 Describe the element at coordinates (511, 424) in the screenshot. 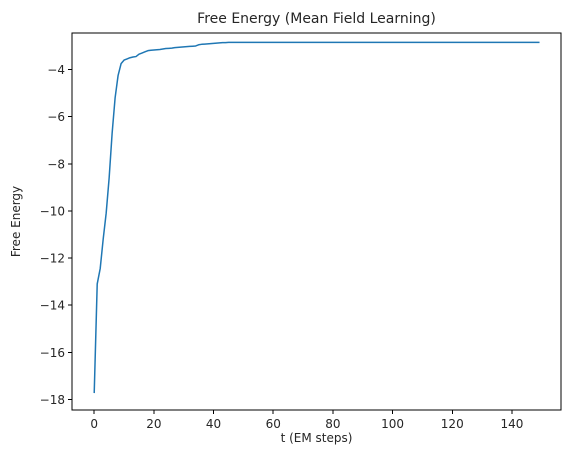

I see `x-tick-label: 140` at that location.